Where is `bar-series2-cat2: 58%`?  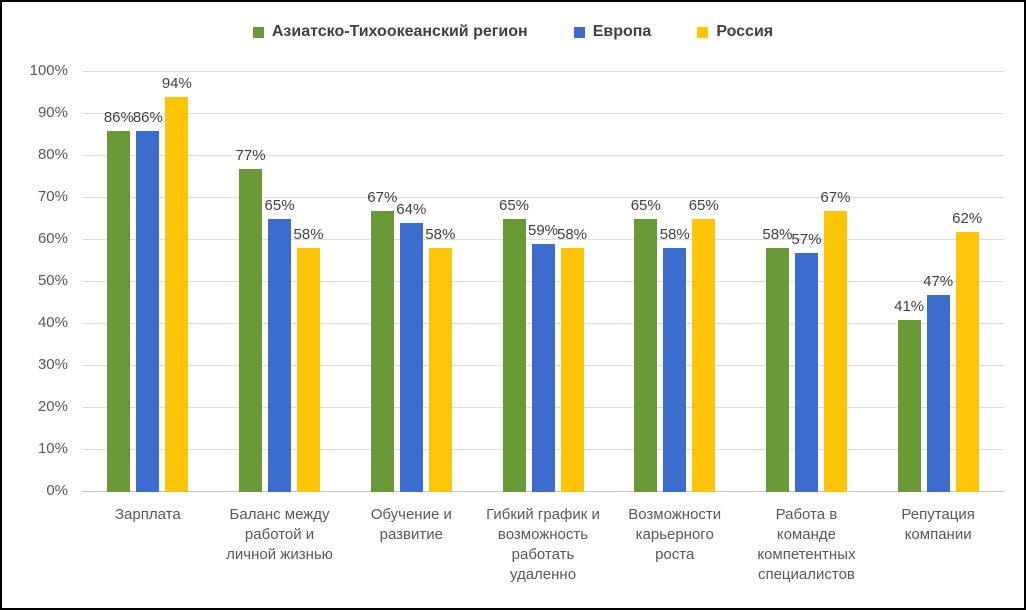
bar-series2-cat2: 58% is located at coordinates (440, 359).